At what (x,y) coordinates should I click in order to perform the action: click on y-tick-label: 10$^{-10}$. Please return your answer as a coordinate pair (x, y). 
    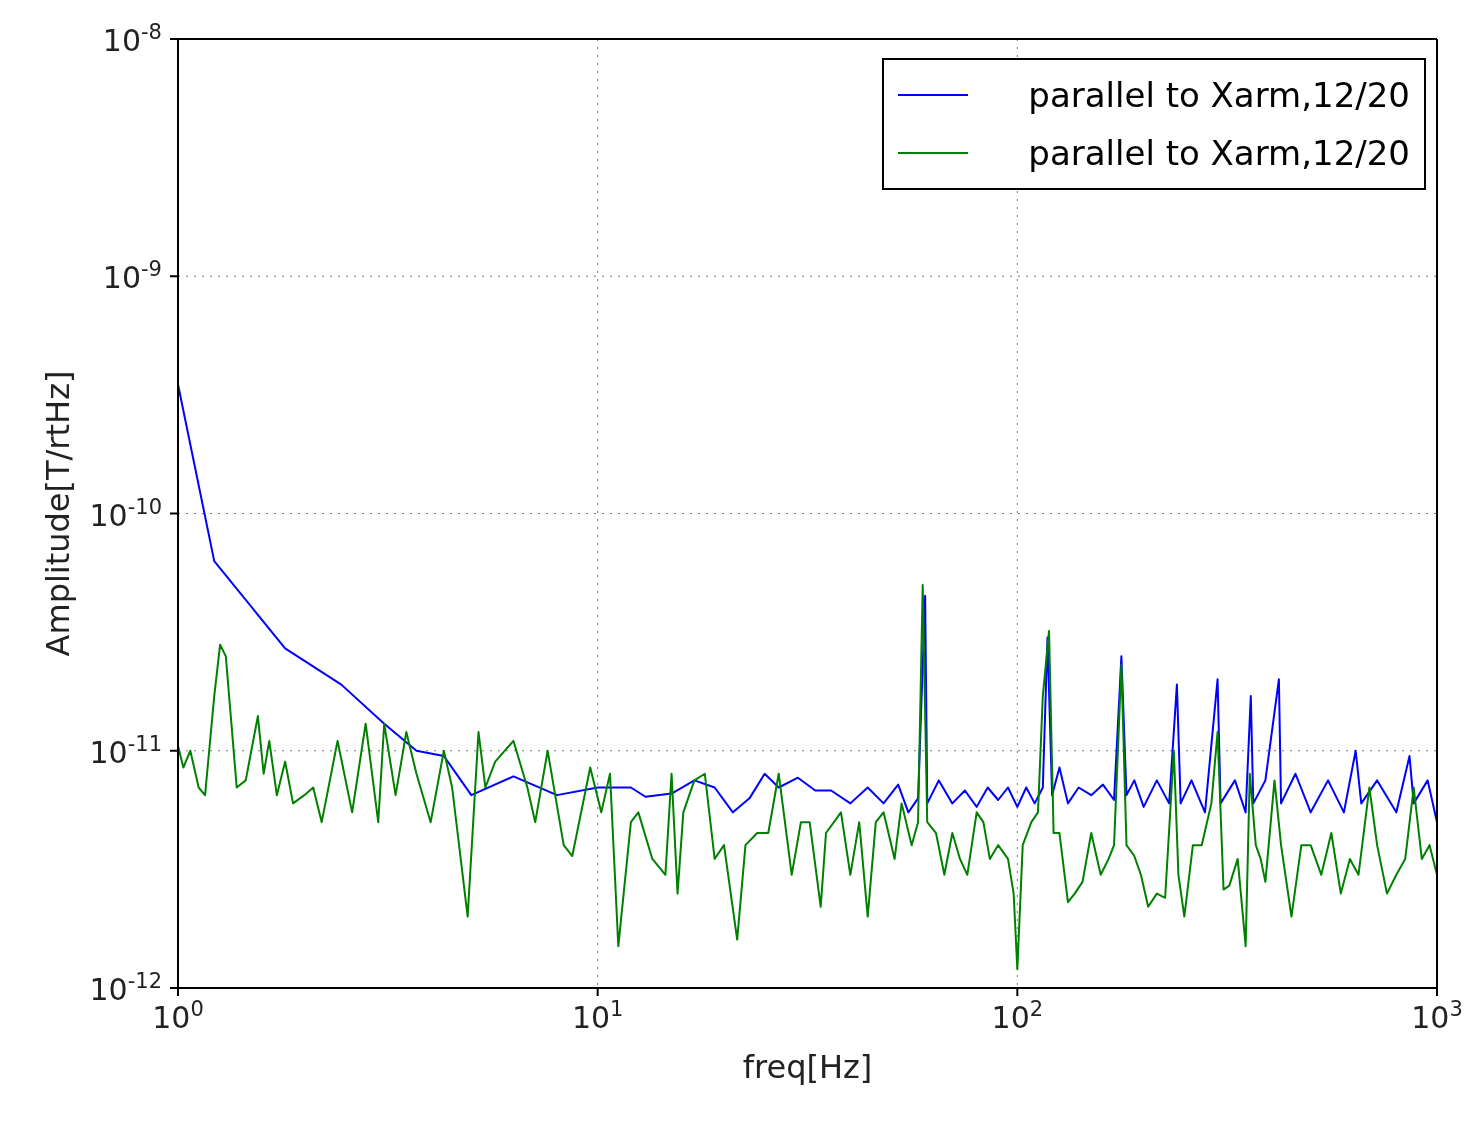
    Looking at the image, I should click on (125, 513).